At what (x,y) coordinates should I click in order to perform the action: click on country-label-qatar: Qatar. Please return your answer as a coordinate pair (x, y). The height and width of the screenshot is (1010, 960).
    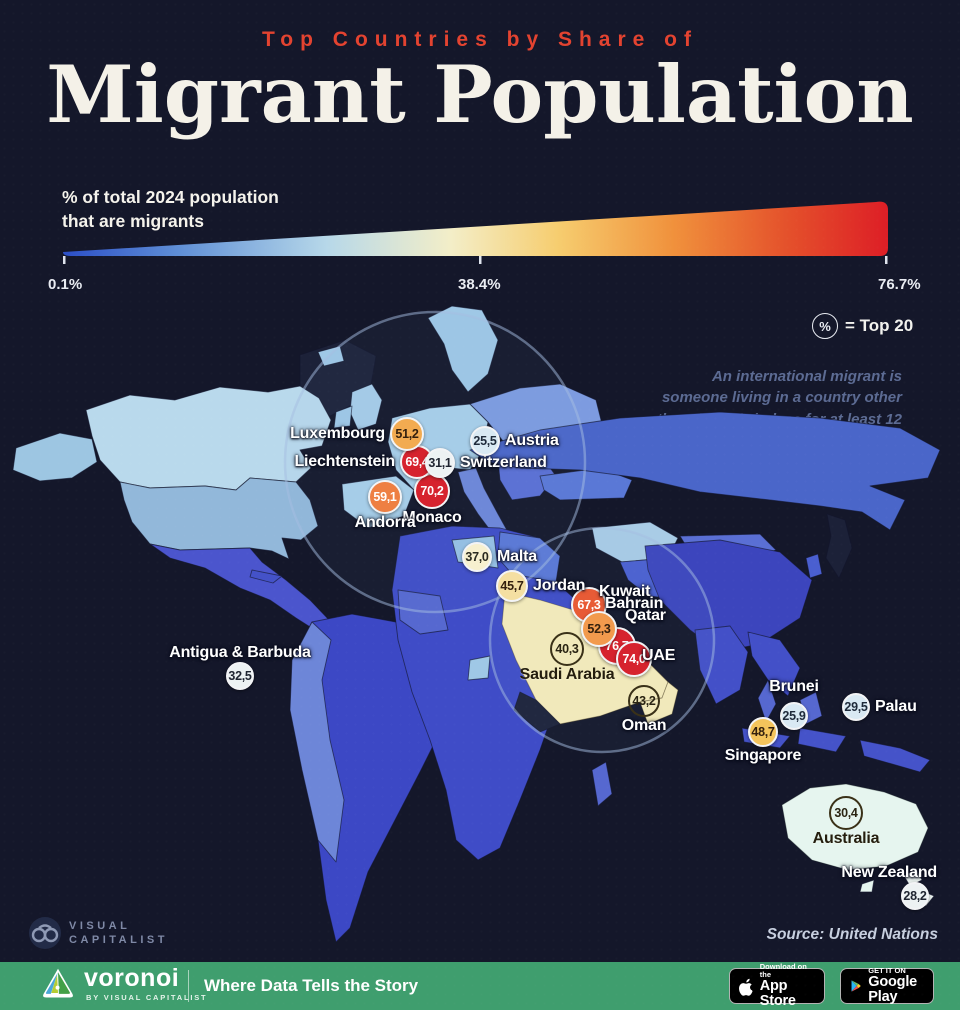
    Looking at the image, I should click on (645, 615).